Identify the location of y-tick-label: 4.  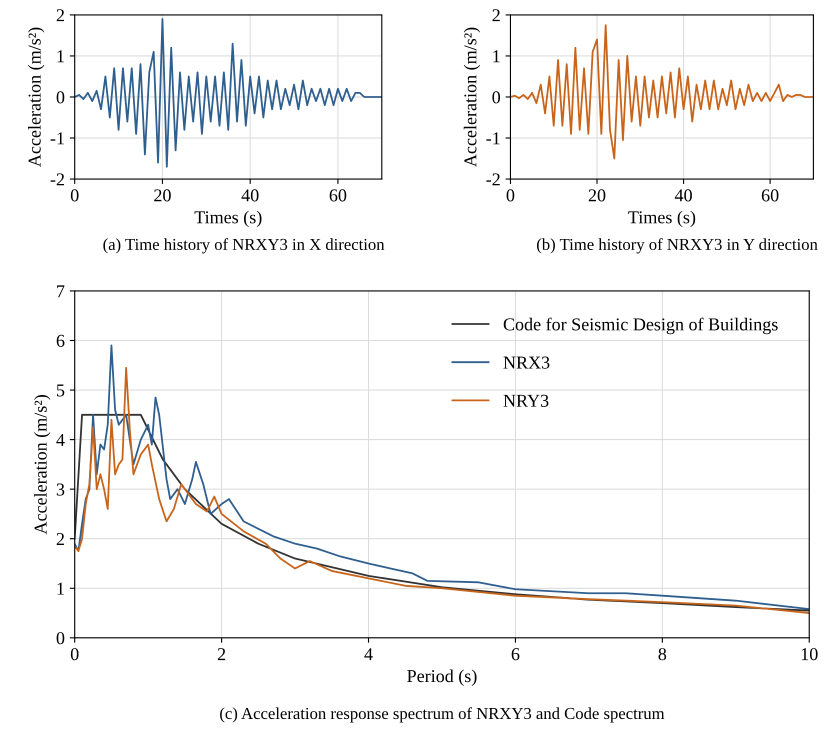
(60, 440).